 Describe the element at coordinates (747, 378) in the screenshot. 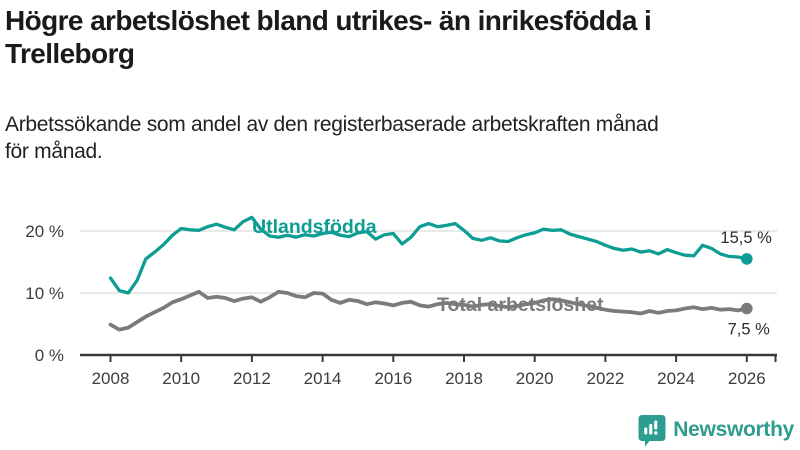

I see `x-tick-label: 2026` at that location.